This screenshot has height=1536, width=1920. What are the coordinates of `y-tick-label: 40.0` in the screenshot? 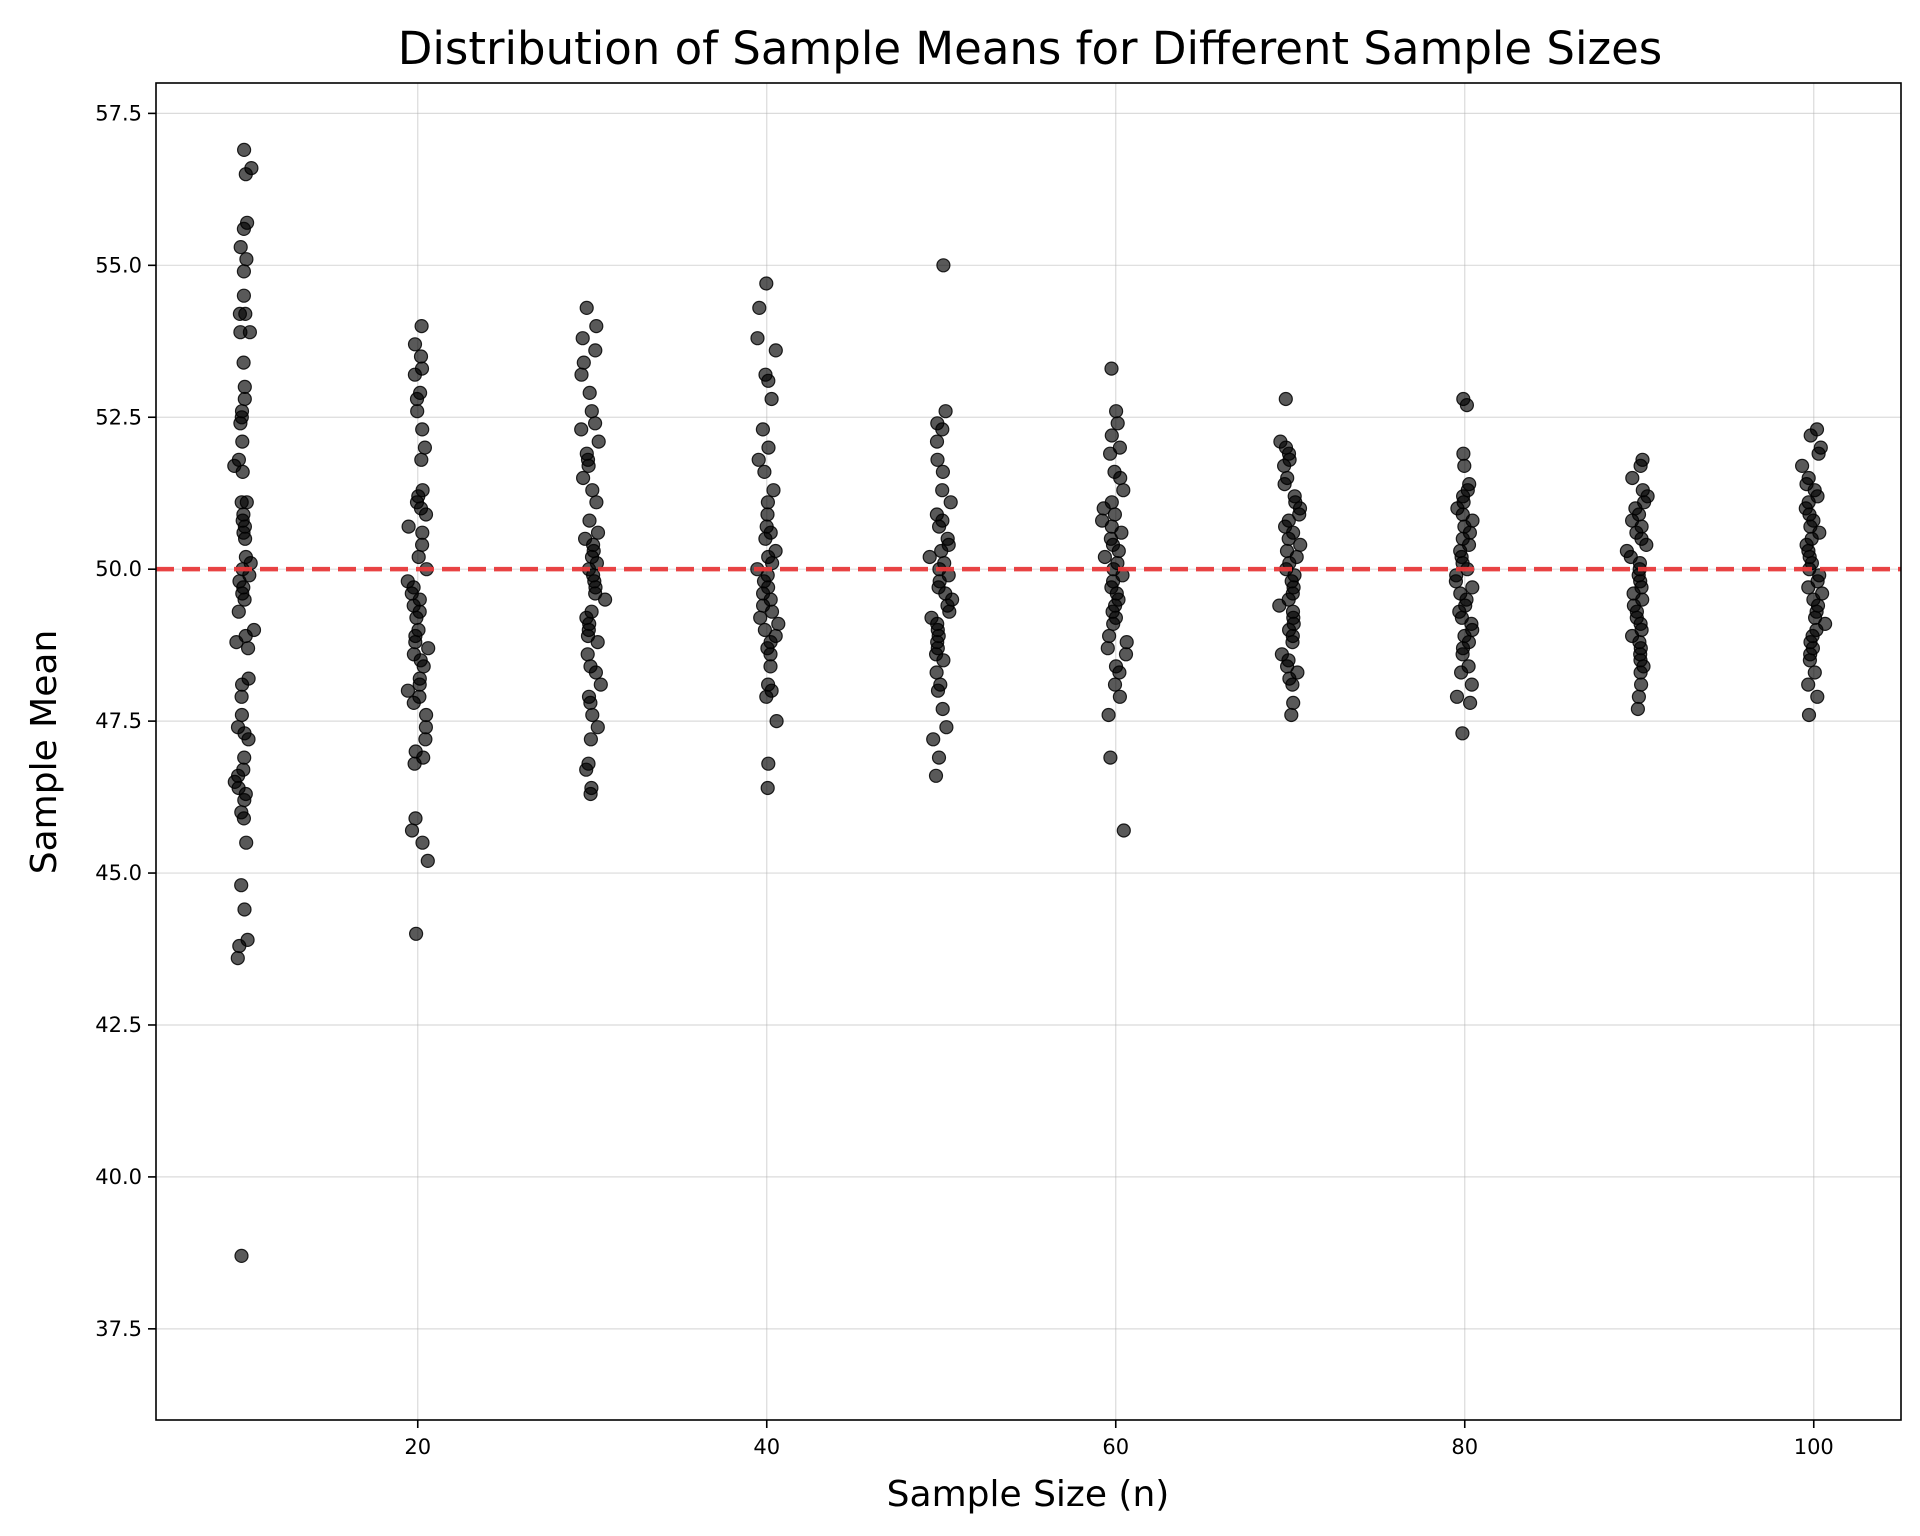 It's located at (118, 1177).